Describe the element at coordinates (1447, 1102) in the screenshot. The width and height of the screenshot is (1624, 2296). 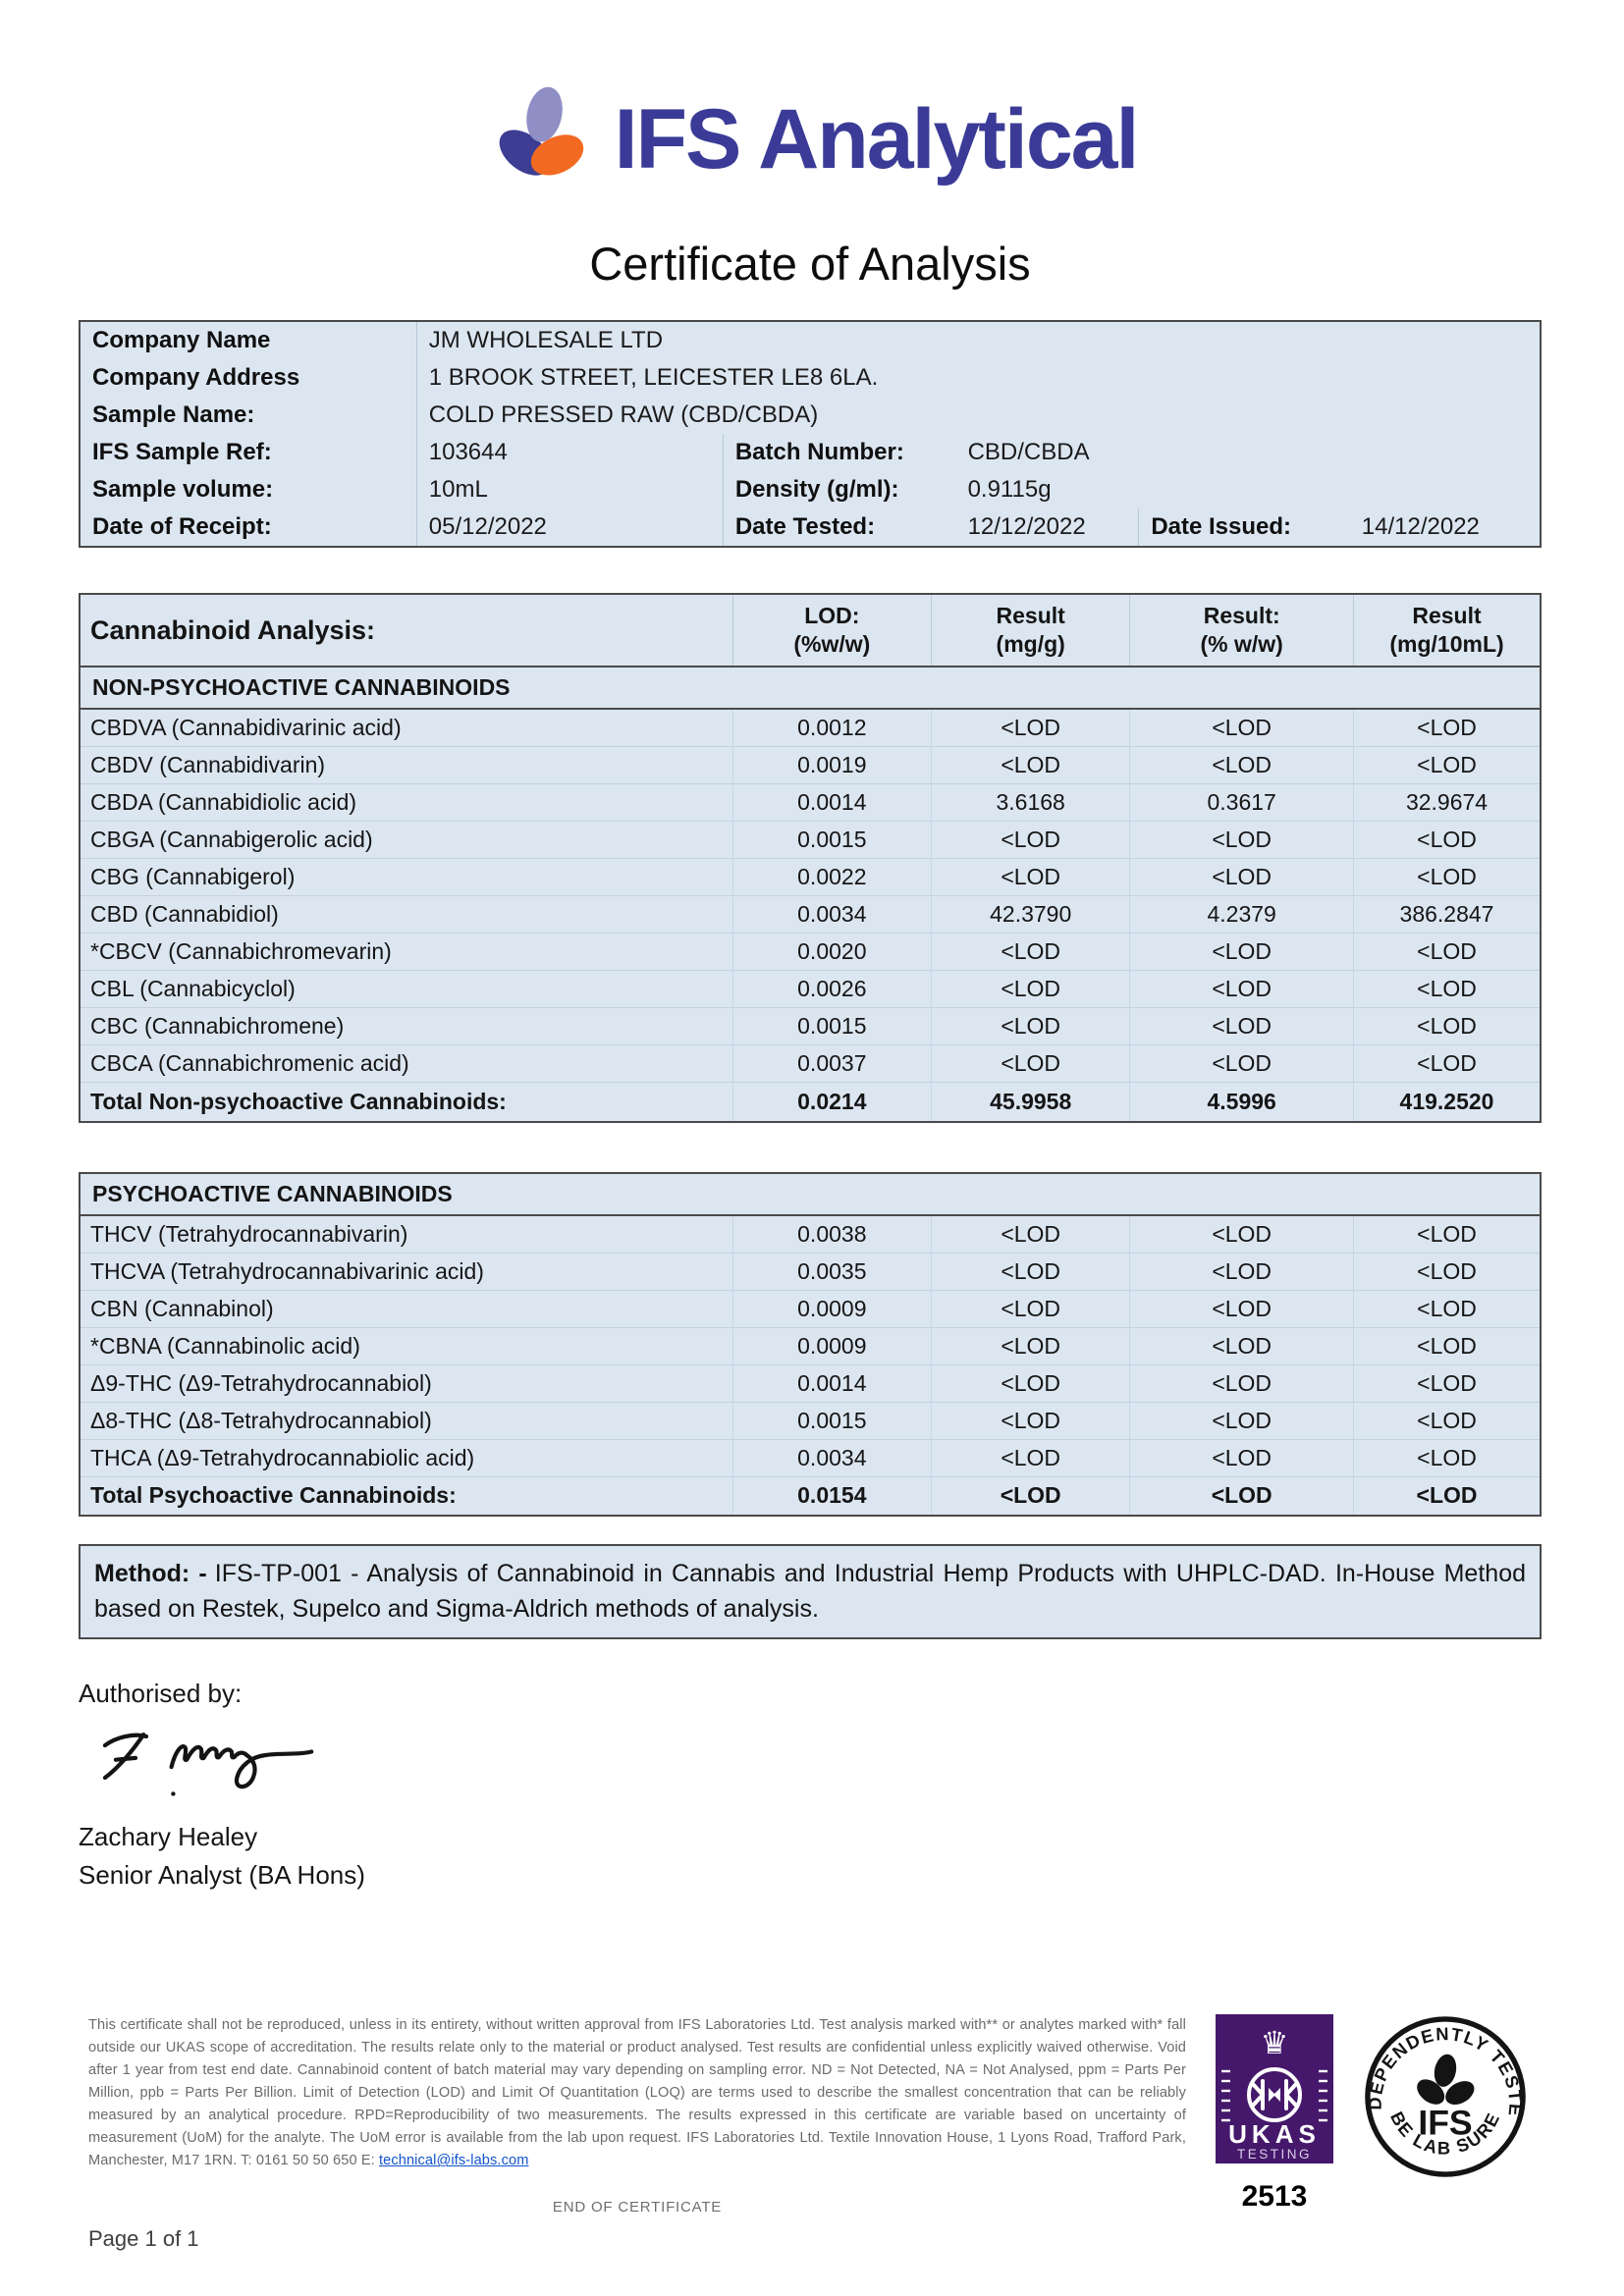
I see `analyte-value: 419.2520` at that location.